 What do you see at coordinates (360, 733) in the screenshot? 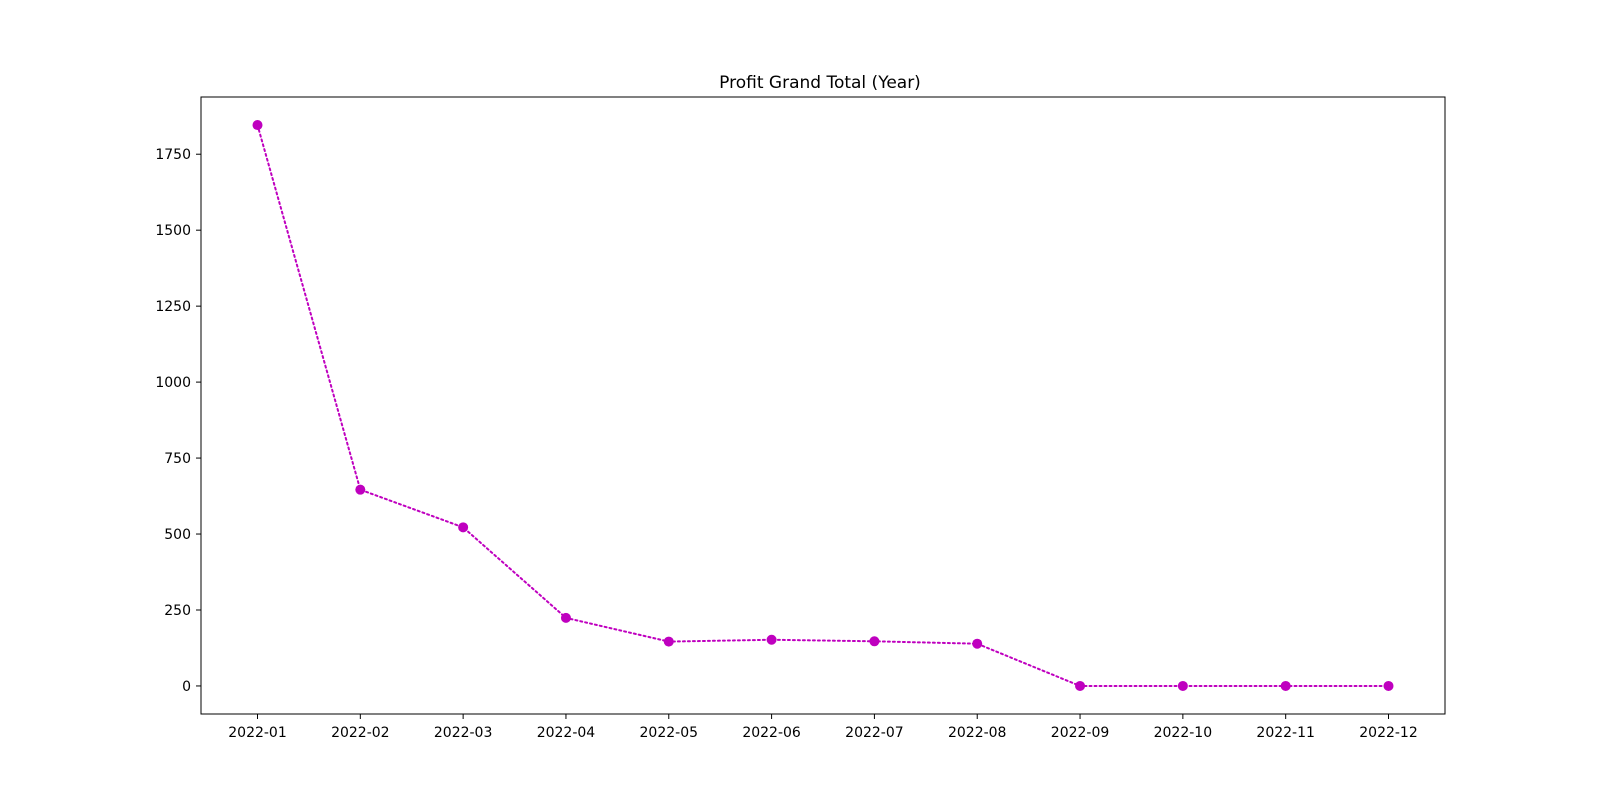
I see `x-tick-label: 2022-02` at bounding box center [360, 733].